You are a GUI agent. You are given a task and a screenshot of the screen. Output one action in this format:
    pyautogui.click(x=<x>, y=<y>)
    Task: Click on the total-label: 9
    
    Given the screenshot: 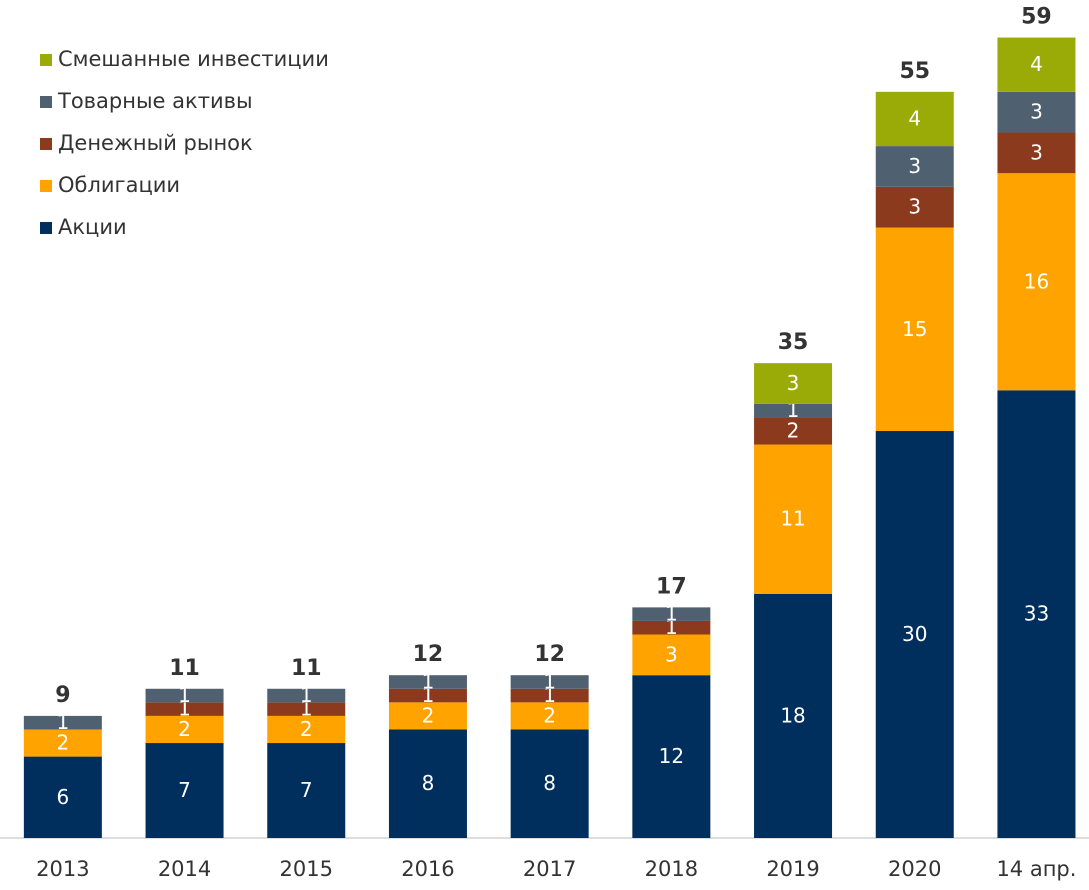 What is the action you would take?
    pyautogui.click(x=62, y=695)
    